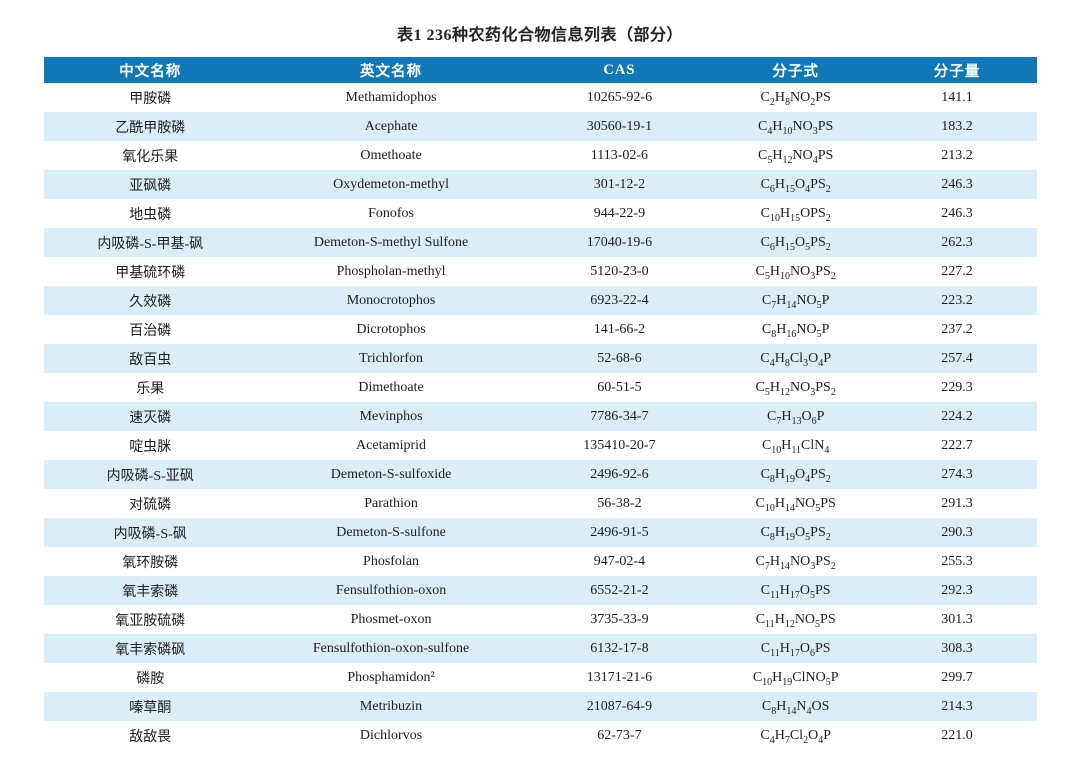 The image size is (1080, 777). Describe the element at coordinates (391, 532) in the screenshot. I see `cell-english-name: Demeton-S-sulfone` at that location.